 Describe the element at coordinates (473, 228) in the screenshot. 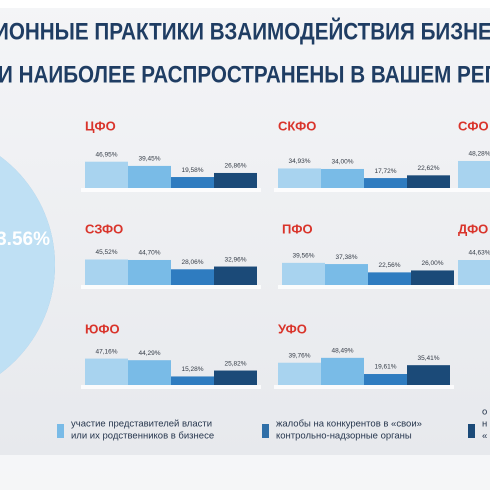

I see `region-title: ДФО` at that location.